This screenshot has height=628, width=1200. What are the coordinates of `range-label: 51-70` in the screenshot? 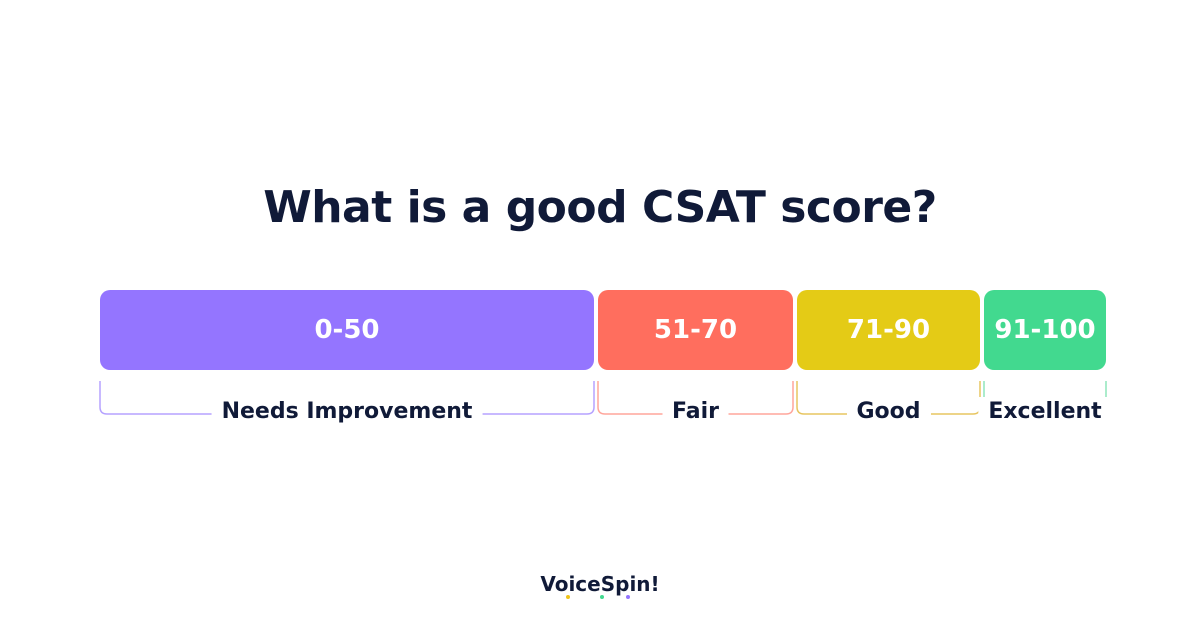 It's located at (695, 330).